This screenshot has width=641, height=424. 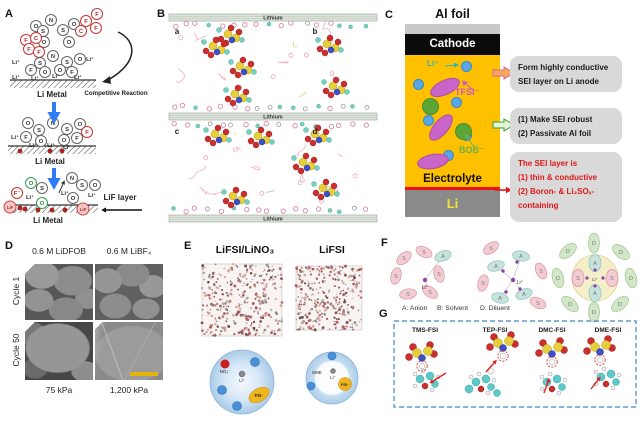 What do you see at coordinates (188, 246) in the screenshot?
I see `panel-e-label: E` at bounding box center [188, 246].